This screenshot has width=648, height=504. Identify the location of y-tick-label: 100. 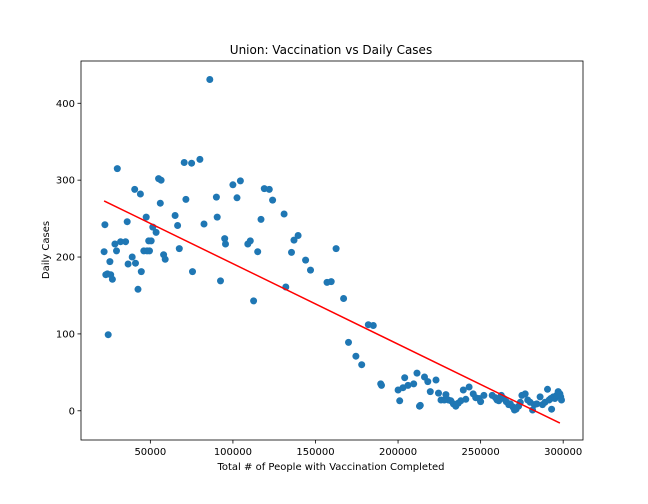
(65, 334).